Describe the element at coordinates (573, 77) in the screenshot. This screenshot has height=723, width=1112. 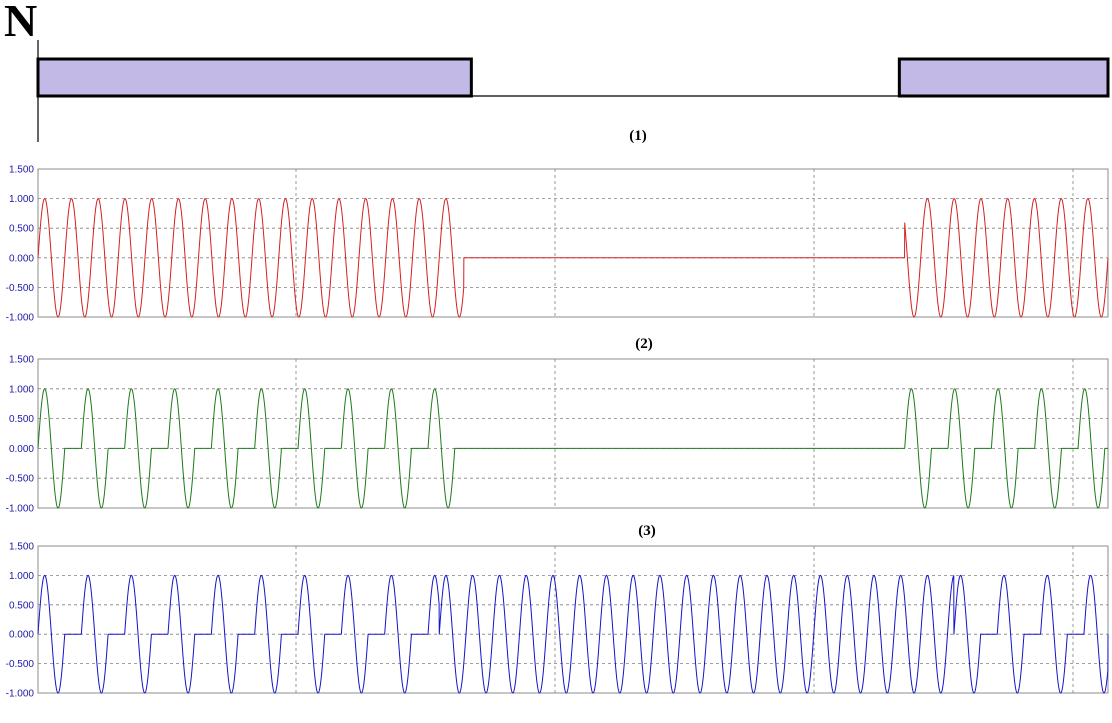
I see `header-blocks` at that location.